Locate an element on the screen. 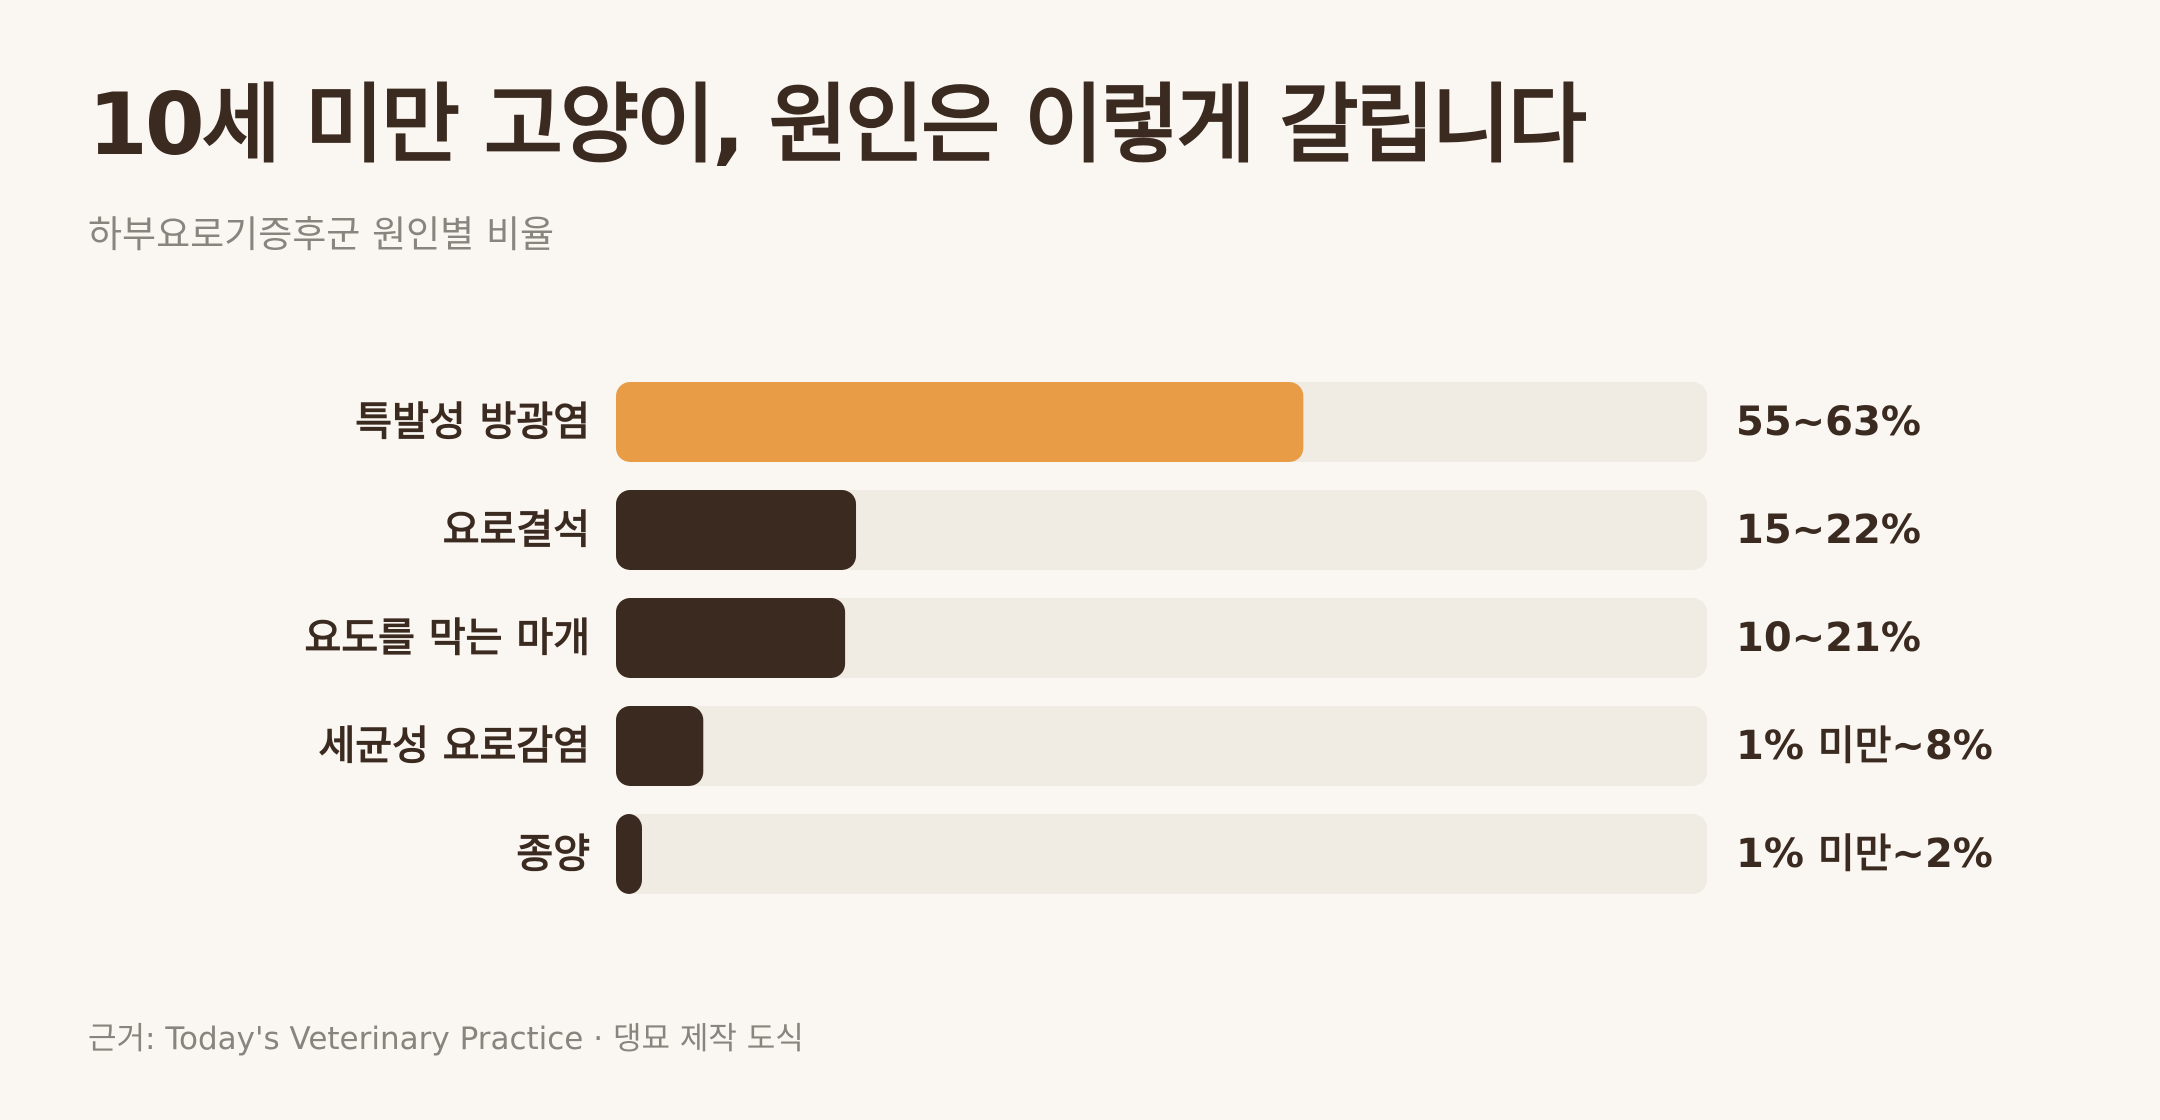 Image resolution: width=2160 pixels, height=1120 pixels. value-label: 1% 미만~8% is located at coordinates (1864, 746).